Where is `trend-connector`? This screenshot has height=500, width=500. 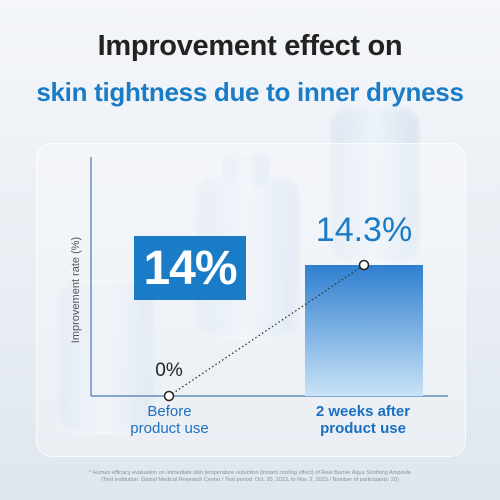 trend-connector is located at coordinates (266, 330).